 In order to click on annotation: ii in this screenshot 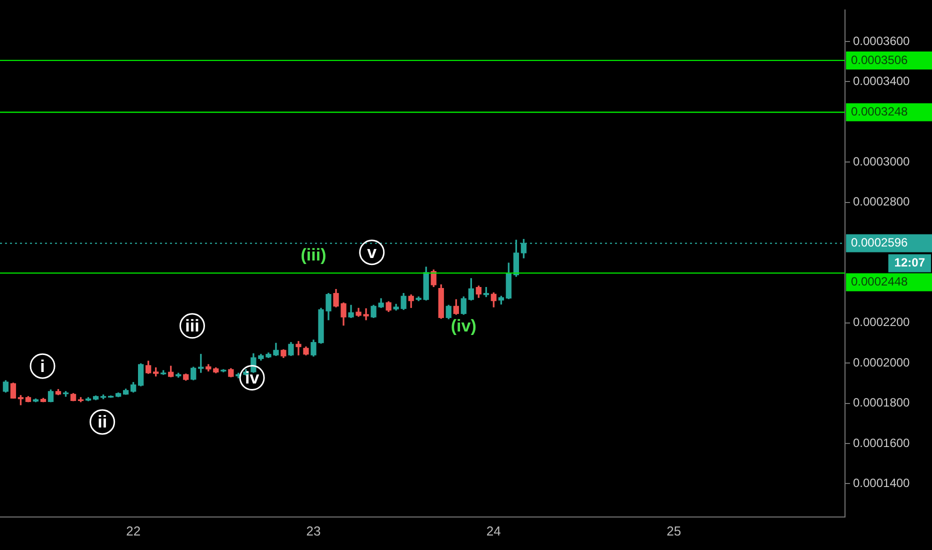, I will do `click(103, 422)`.